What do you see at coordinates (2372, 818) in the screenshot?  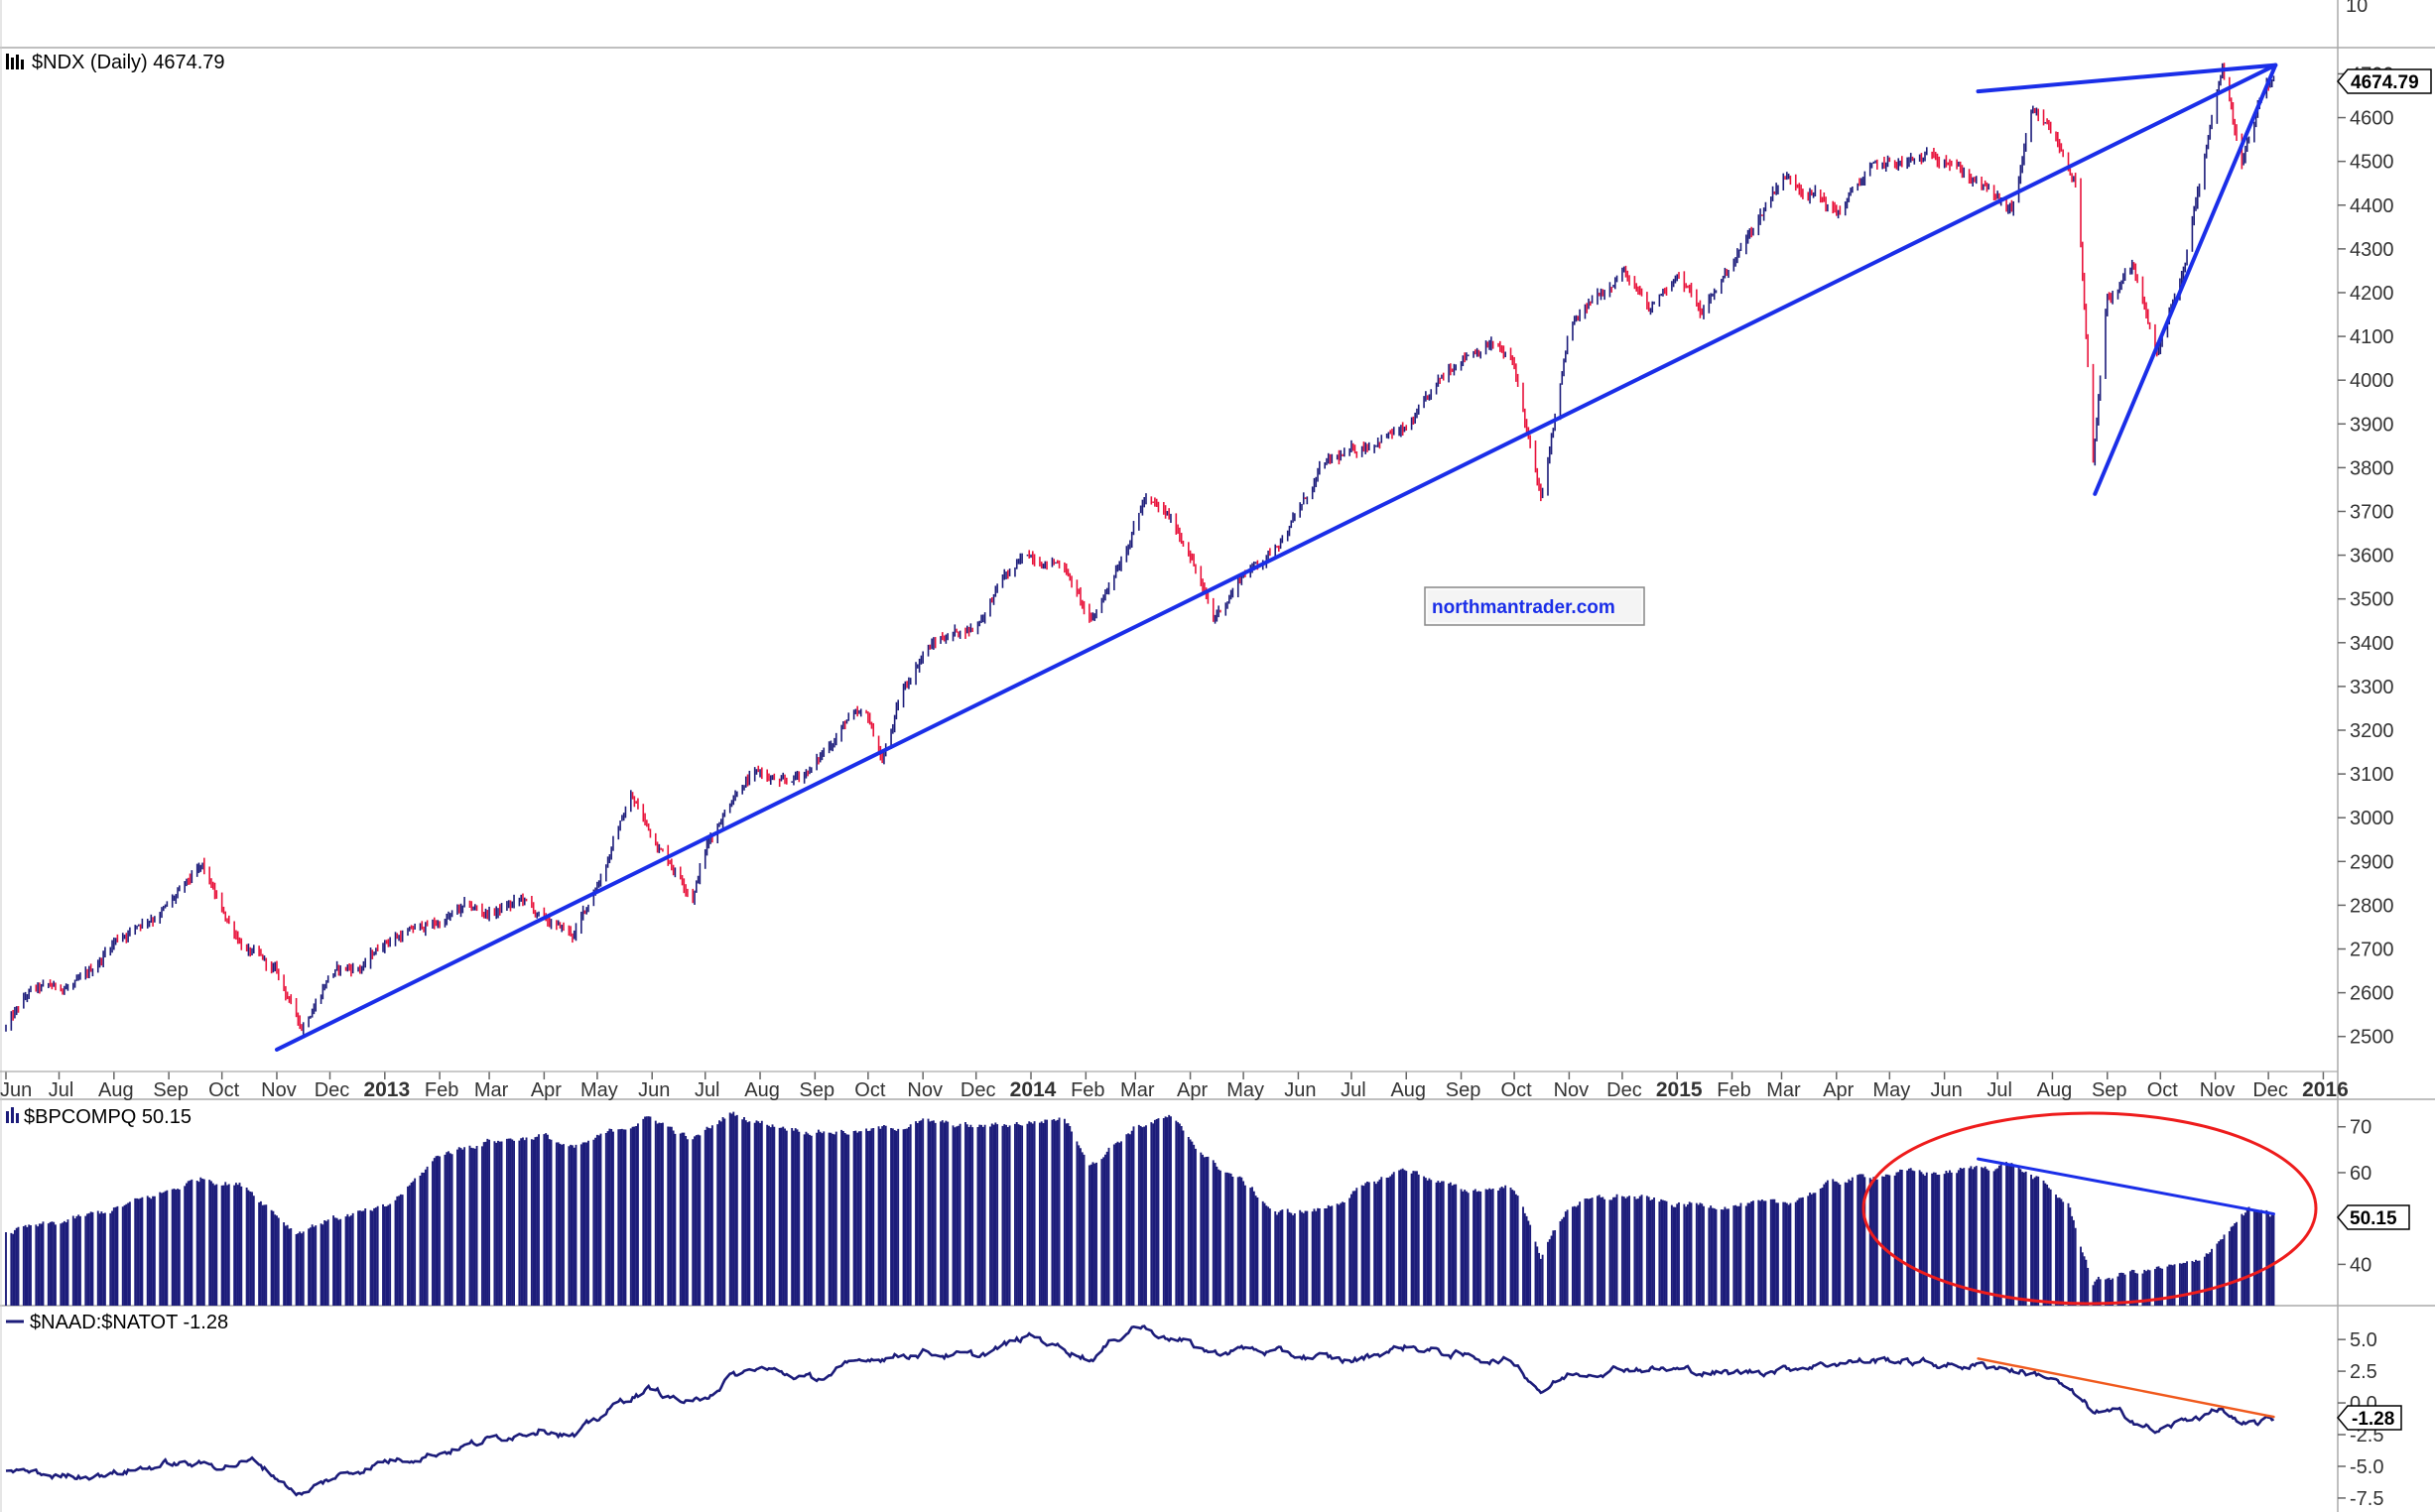 I see `y-tick-label: 3000` at bounding box center [2372, 818].